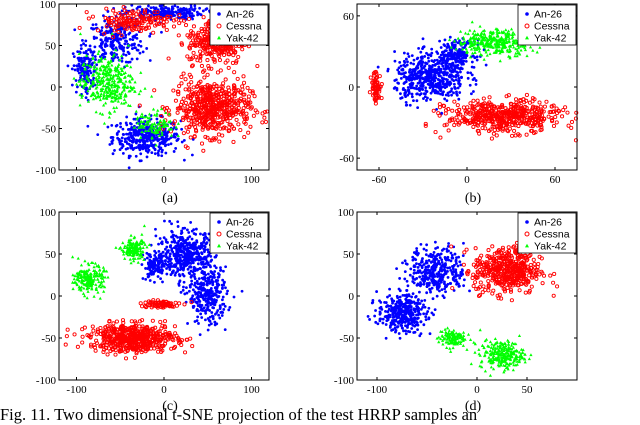 This screenshot has height=425, width=640. I want to click on y-tick-label: -50, so click(48, 130).